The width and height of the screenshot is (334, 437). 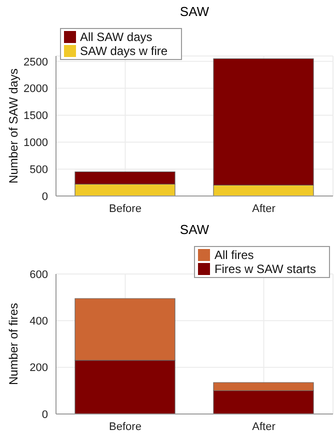 What do you see at coordinates (13, 126) in the screenshot?
I see `y-axis-title: Number of SAW days` at bounding box center [13, 126].